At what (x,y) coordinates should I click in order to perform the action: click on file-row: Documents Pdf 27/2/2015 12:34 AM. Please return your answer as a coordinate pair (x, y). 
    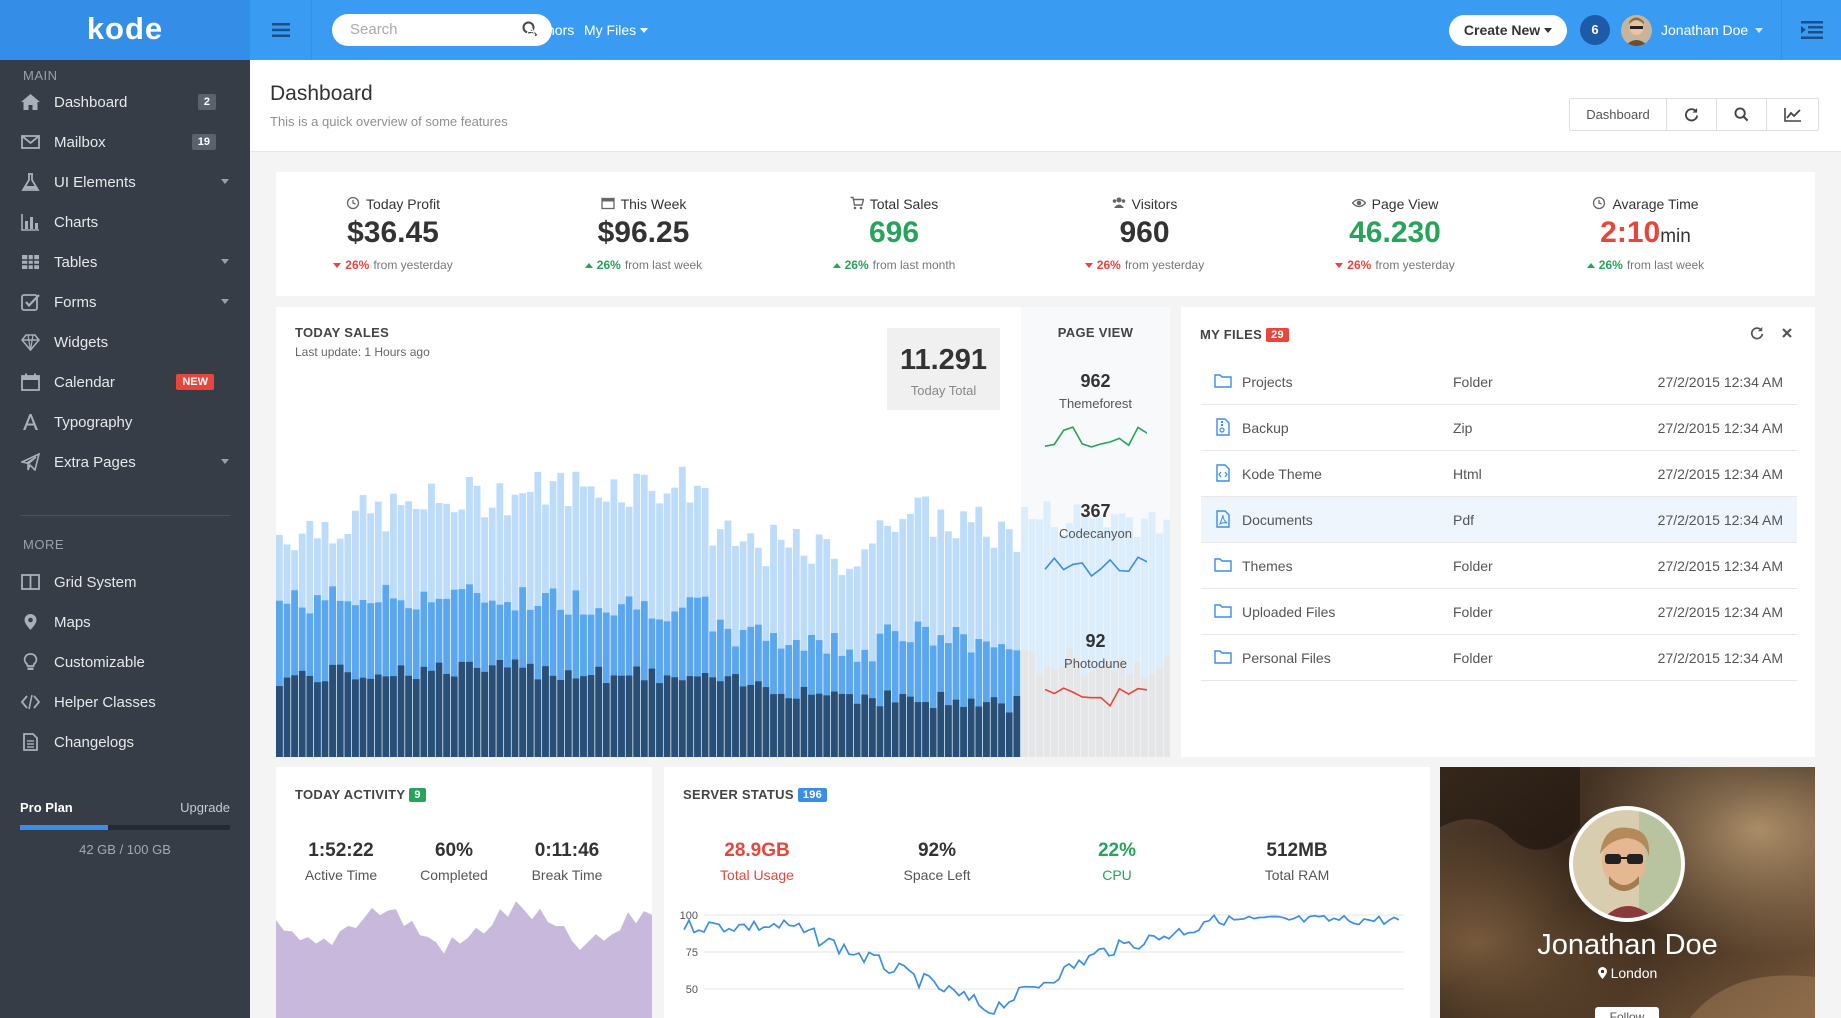
    Looking at the image, I should click on (1499, 520).